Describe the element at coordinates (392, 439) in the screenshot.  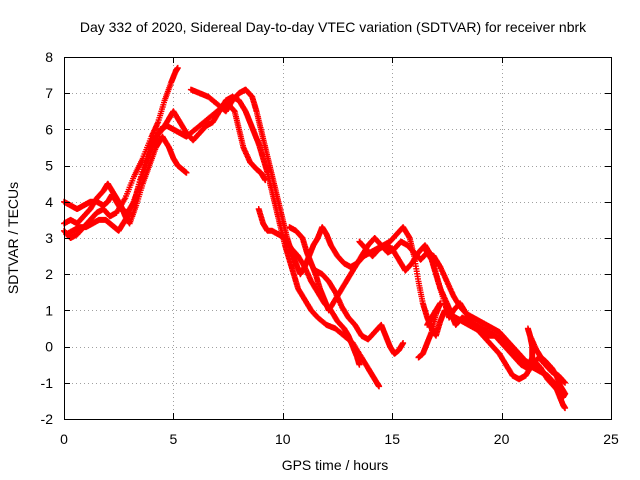
I see `x-tick-label: 15` at that location.